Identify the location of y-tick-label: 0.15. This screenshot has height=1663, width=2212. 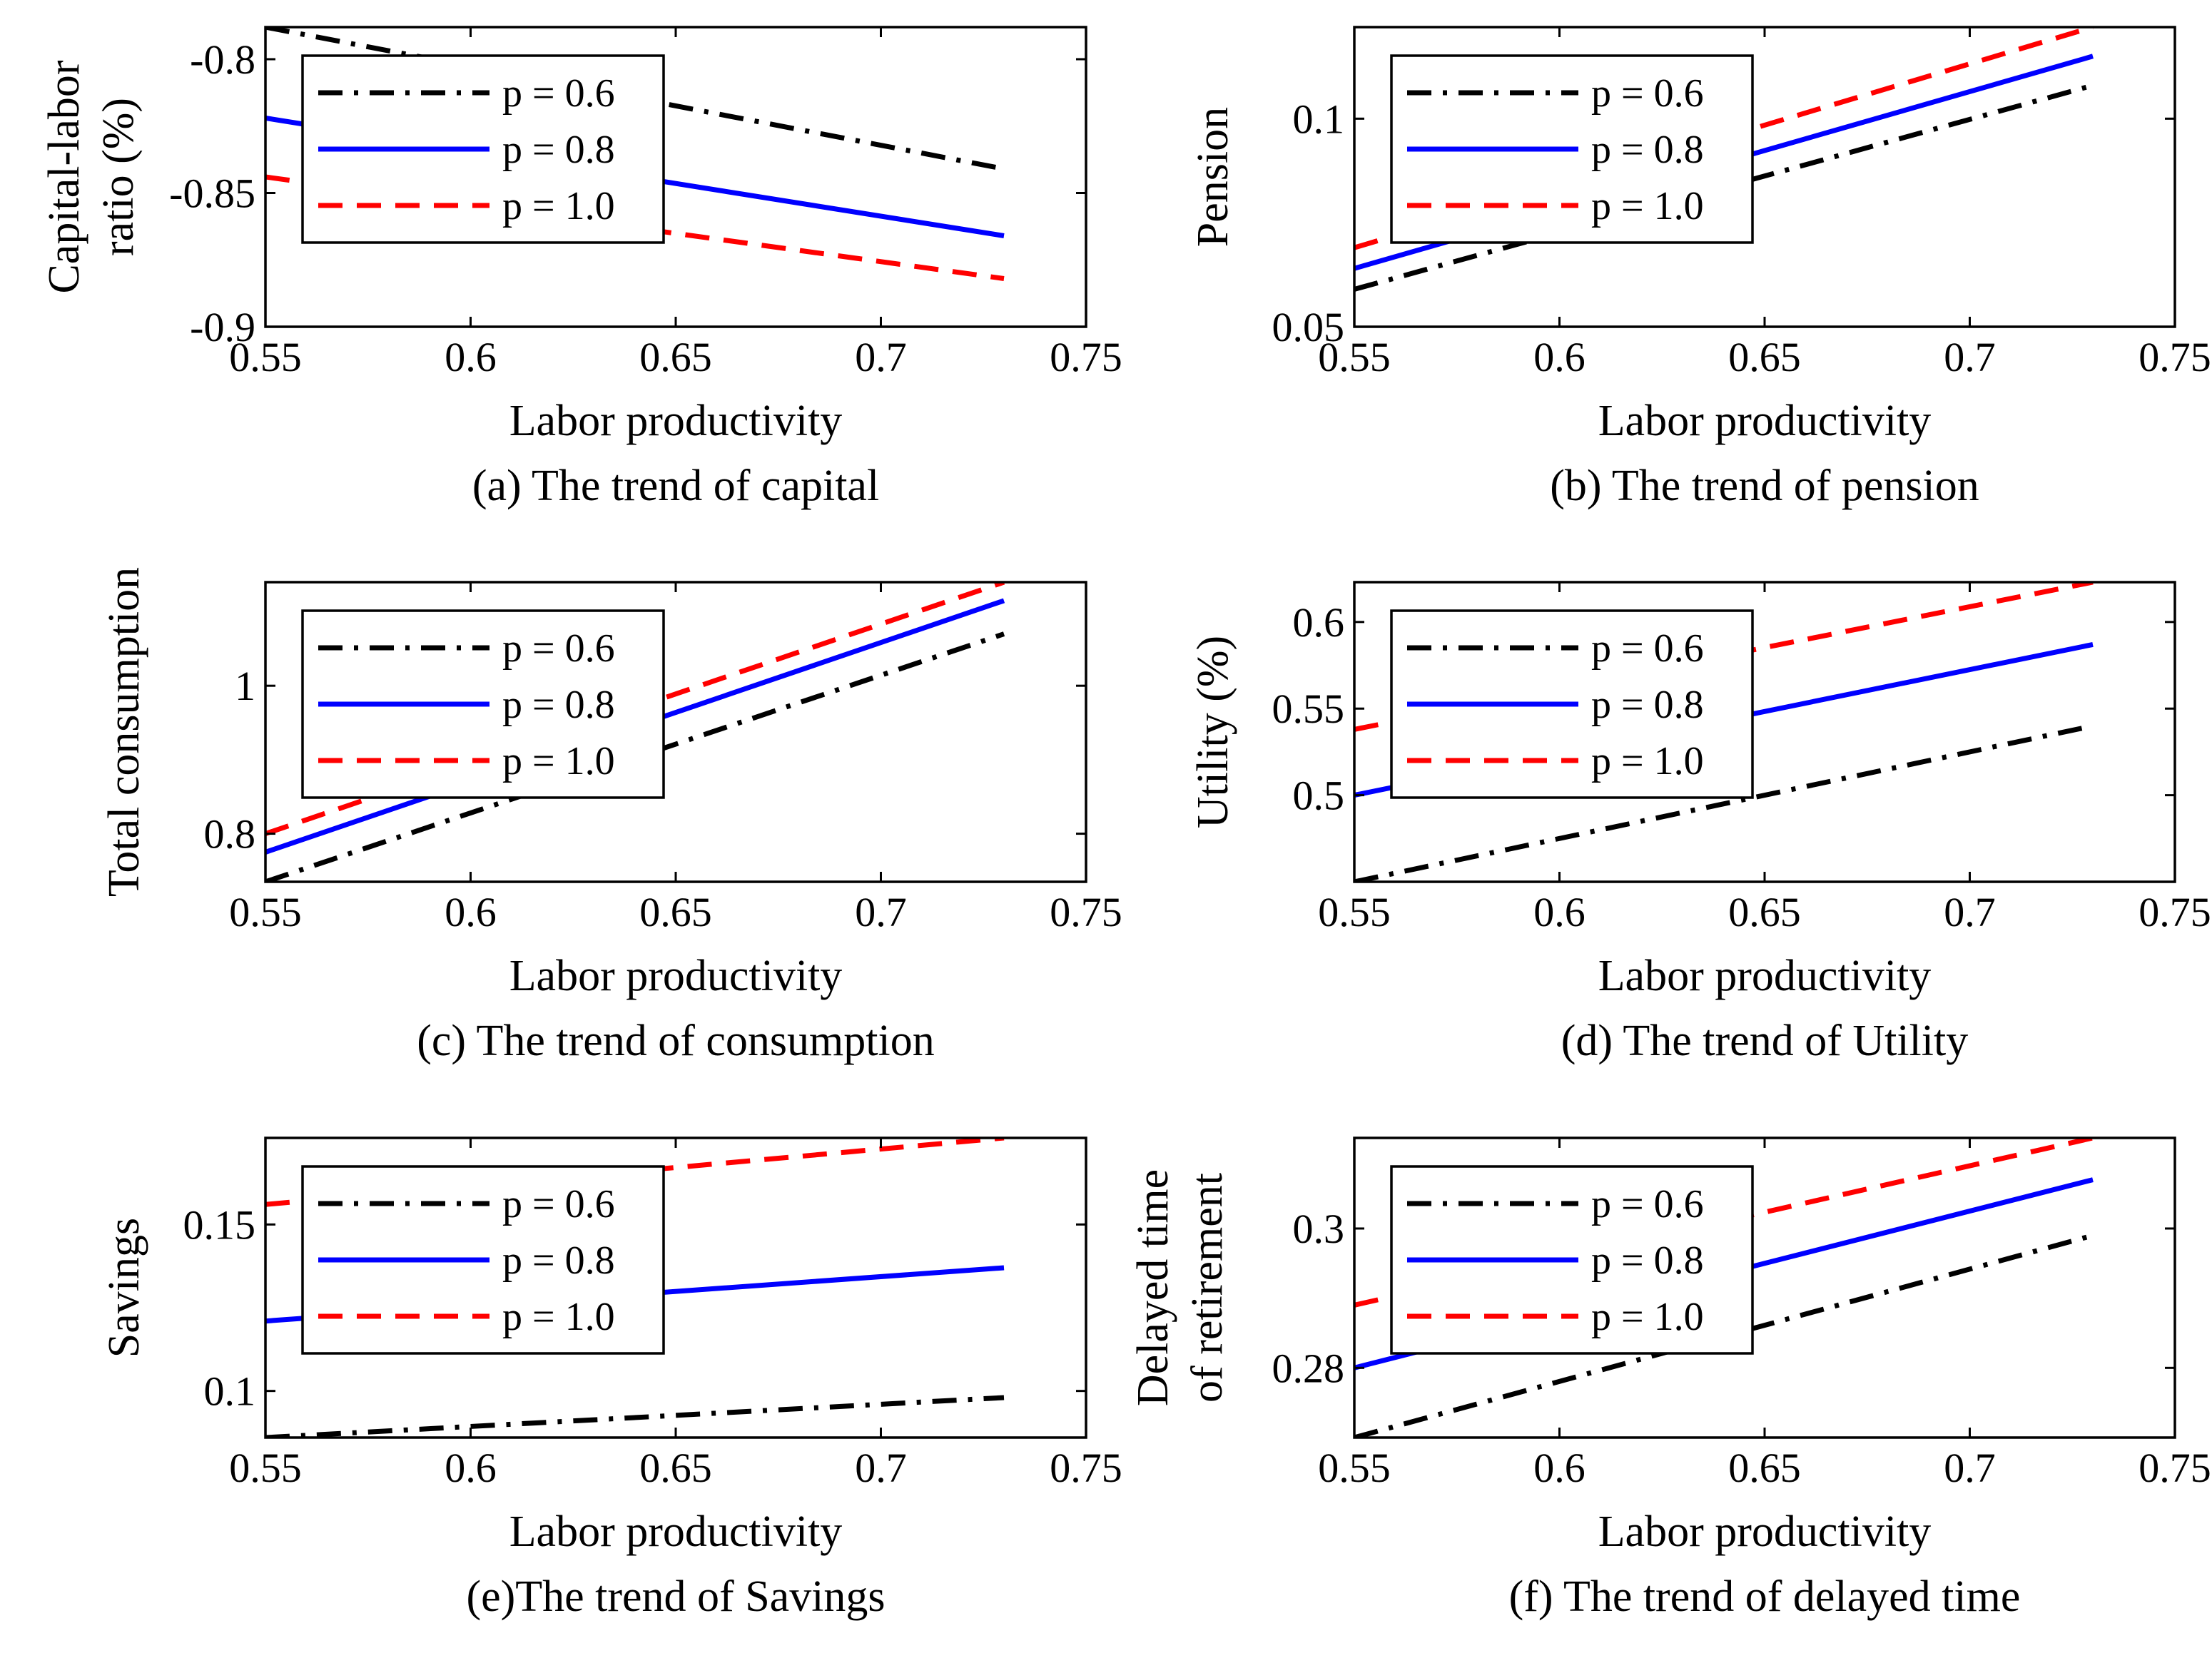
(219, 1224).